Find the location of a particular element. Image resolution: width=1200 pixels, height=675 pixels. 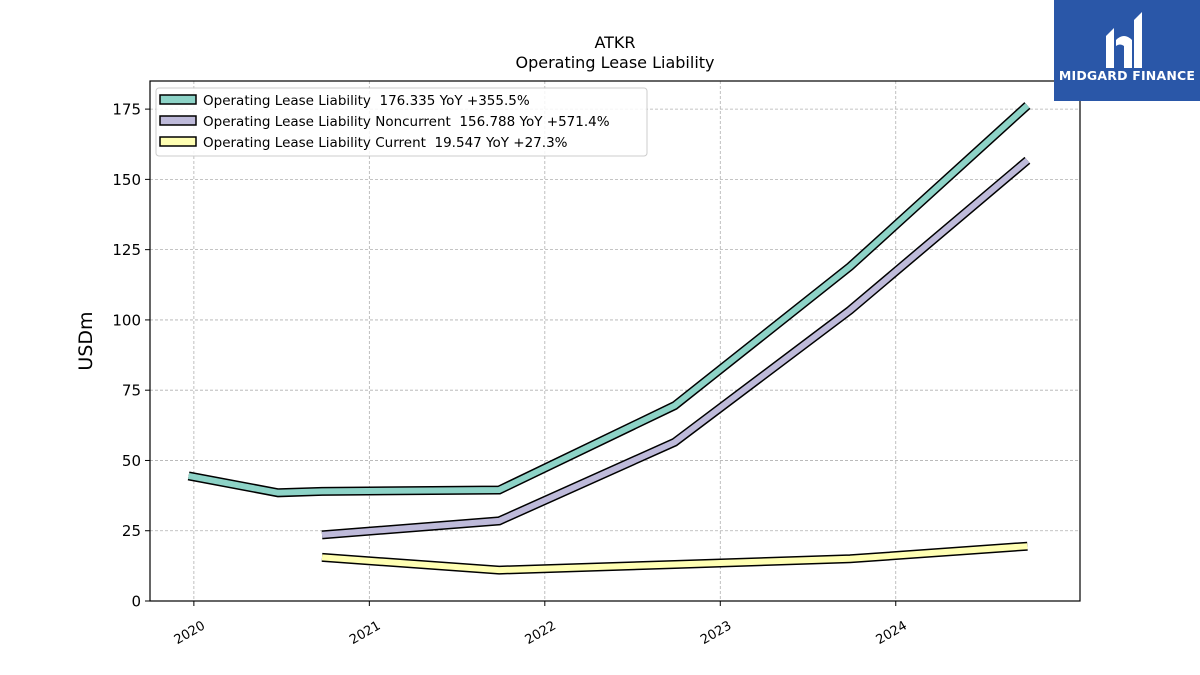

y-axis-ticks: 0 25 50 75 100 125 150 175 is located at coordinates (131, 356).